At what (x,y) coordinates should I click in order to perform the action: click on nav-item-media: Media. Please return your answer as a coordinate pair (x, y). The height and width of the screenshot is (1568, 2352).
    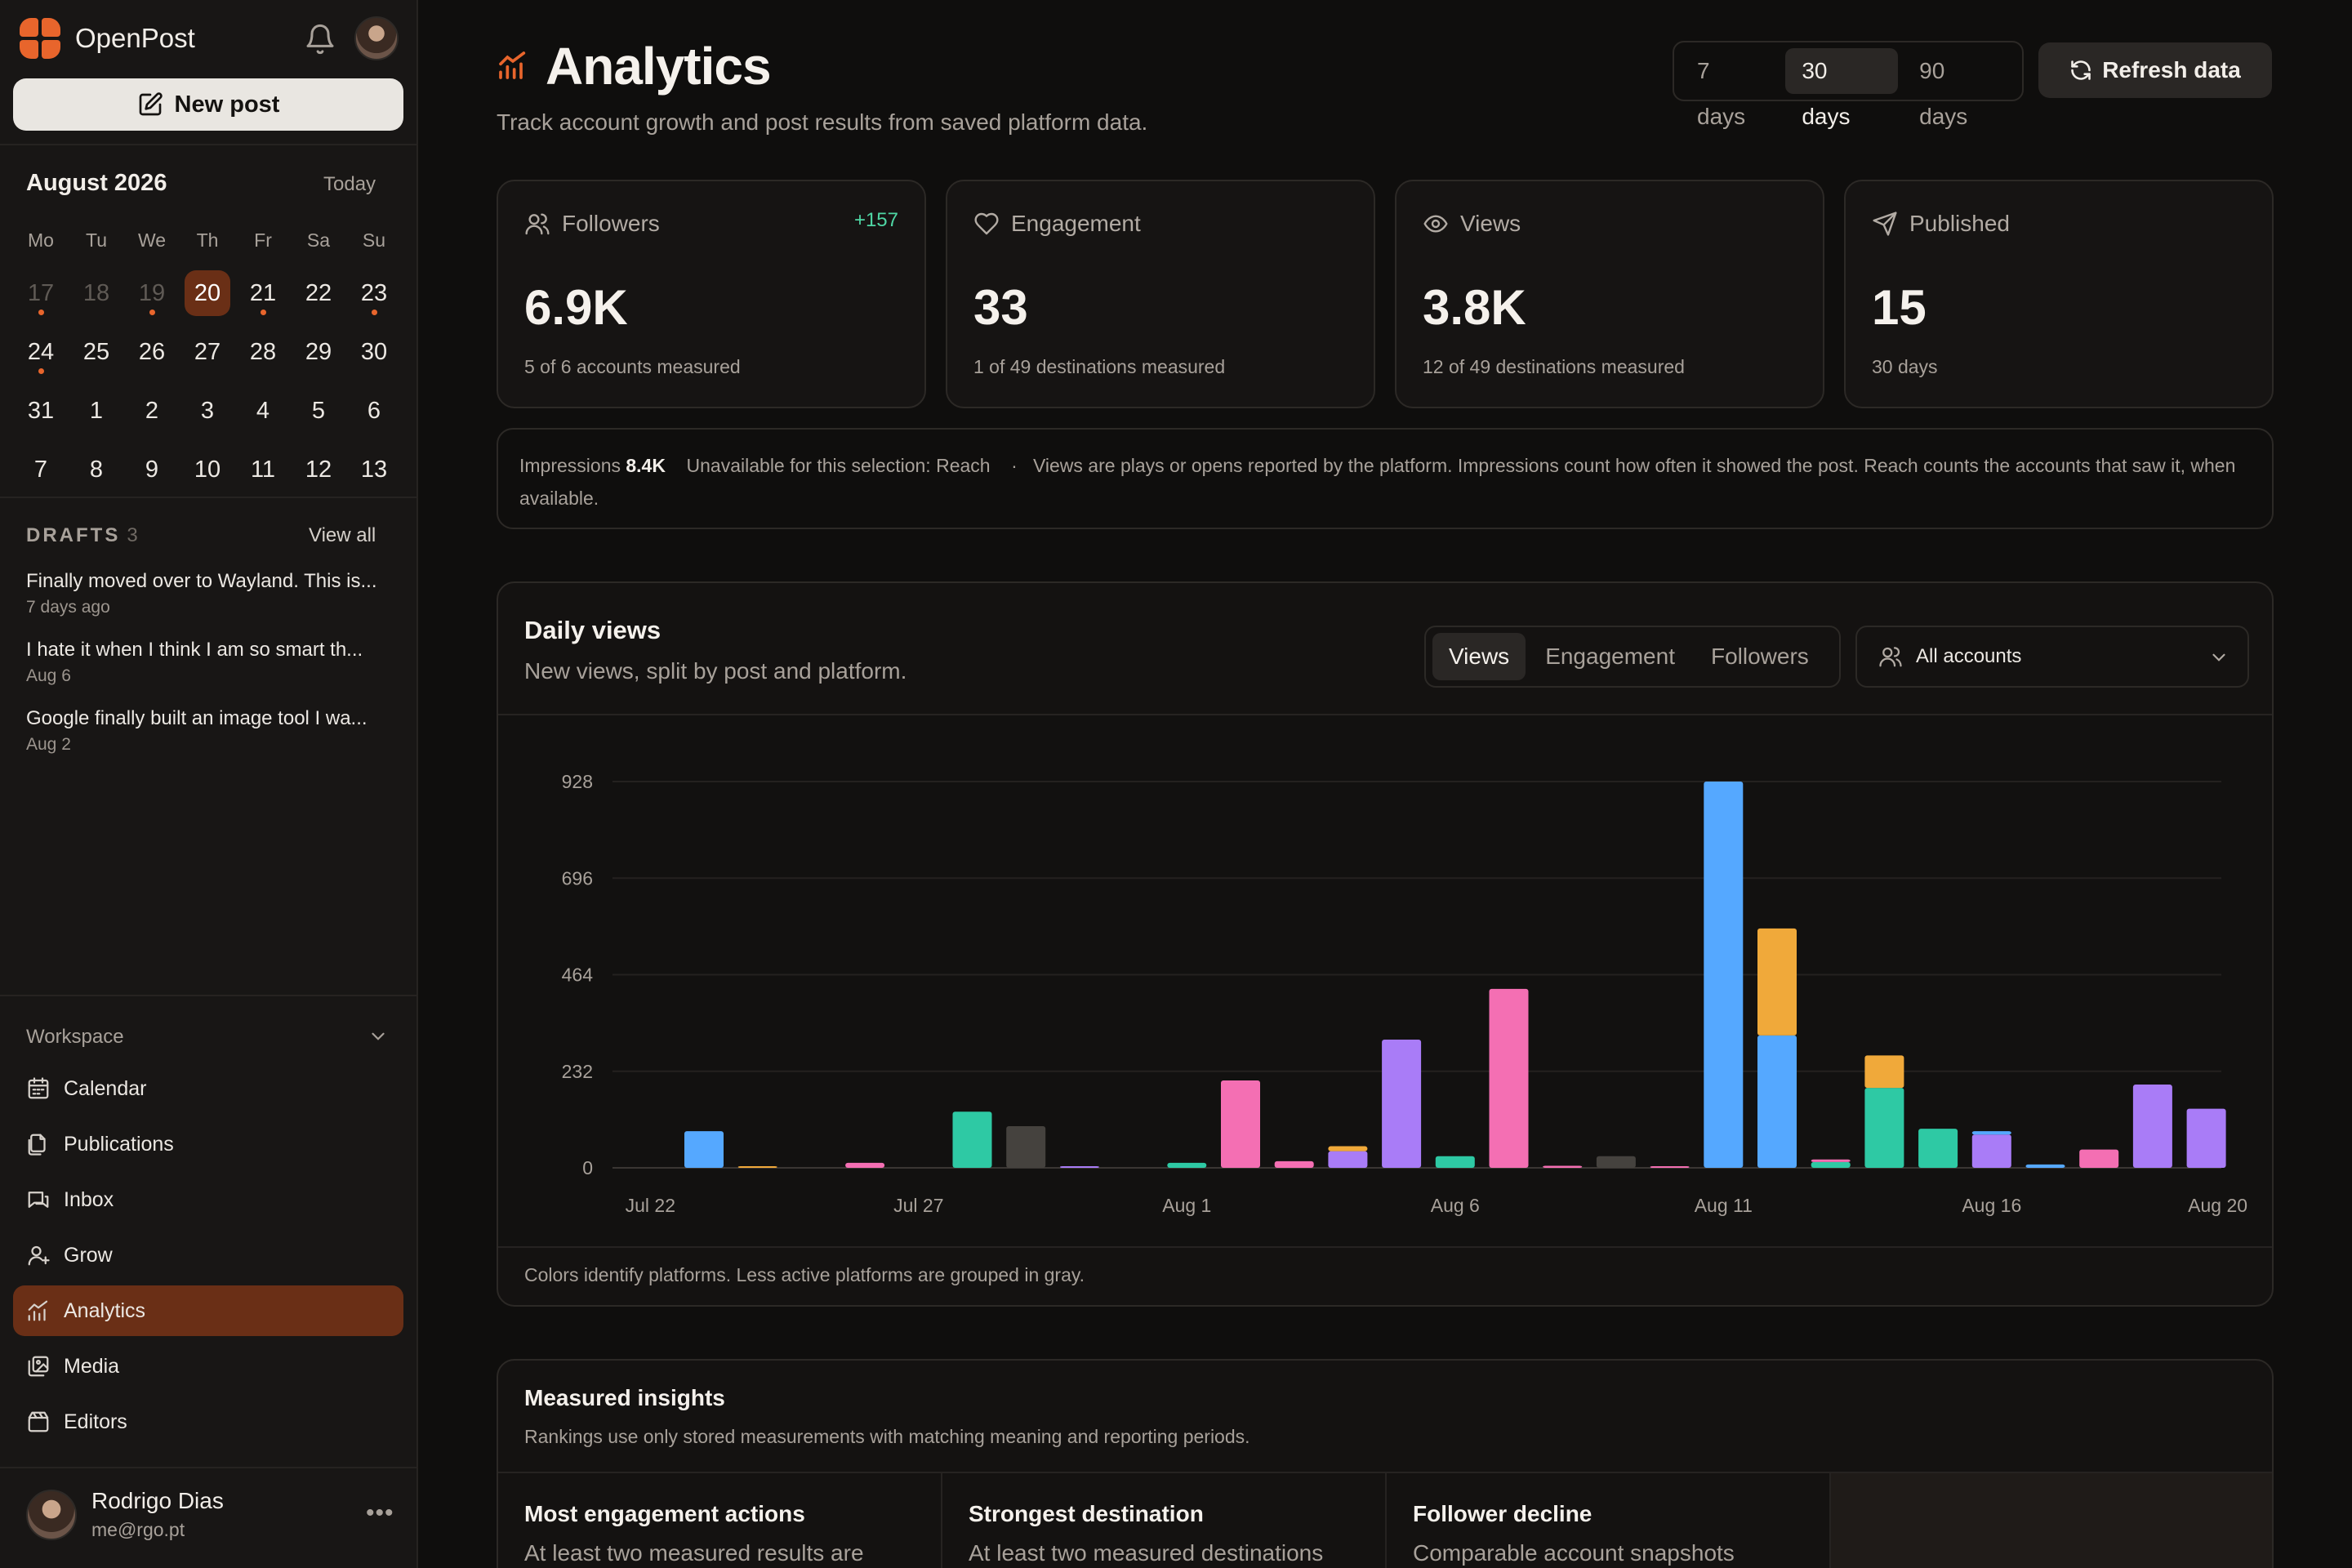
    Looking at the image, I should click on (208, 1366).